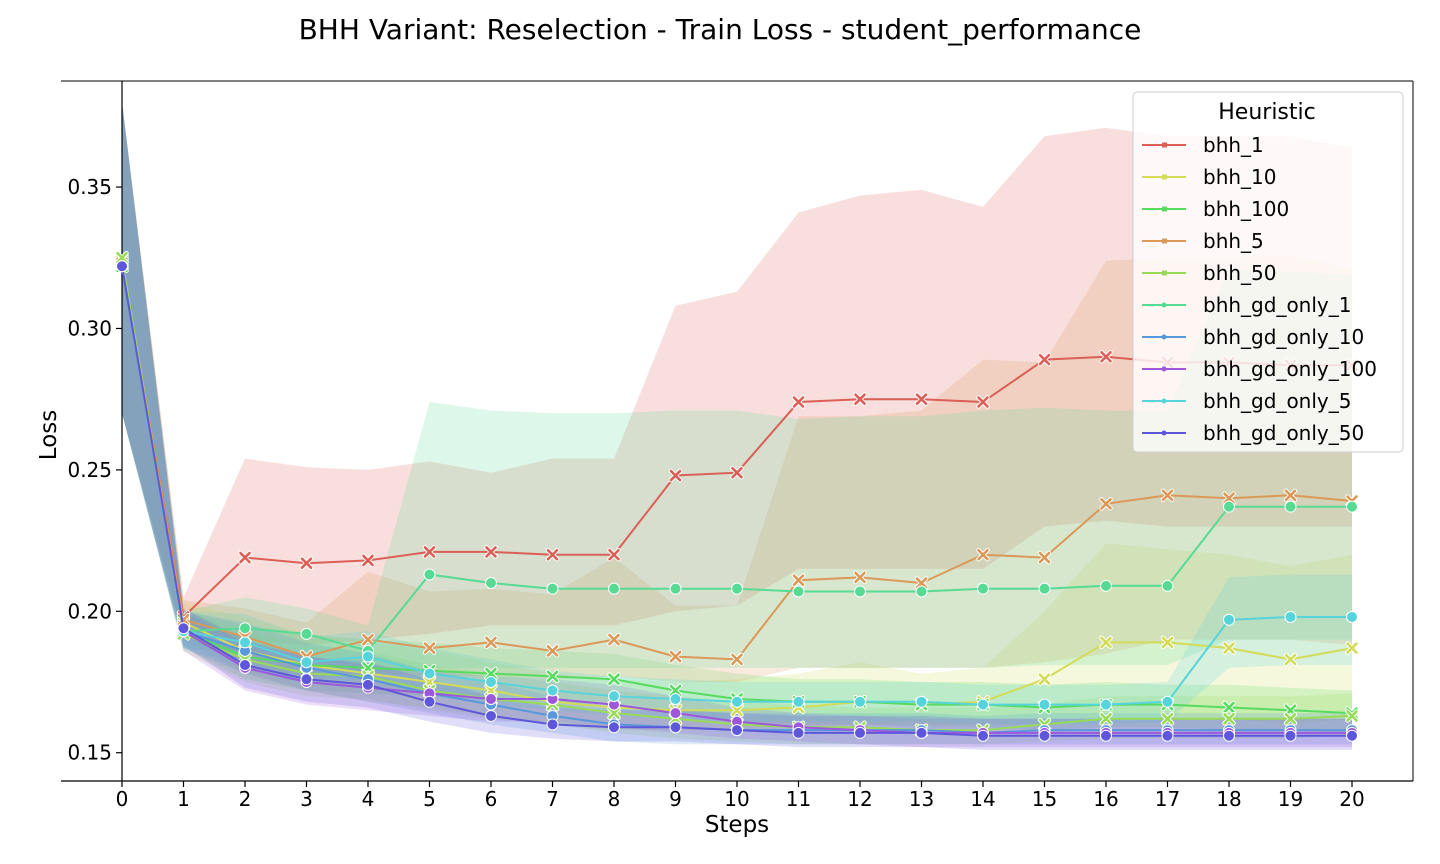  Describe the element at coordinates (1209, 273) in the screenshot. I see `legend-item-bhh-50: bhh_50` at that location.